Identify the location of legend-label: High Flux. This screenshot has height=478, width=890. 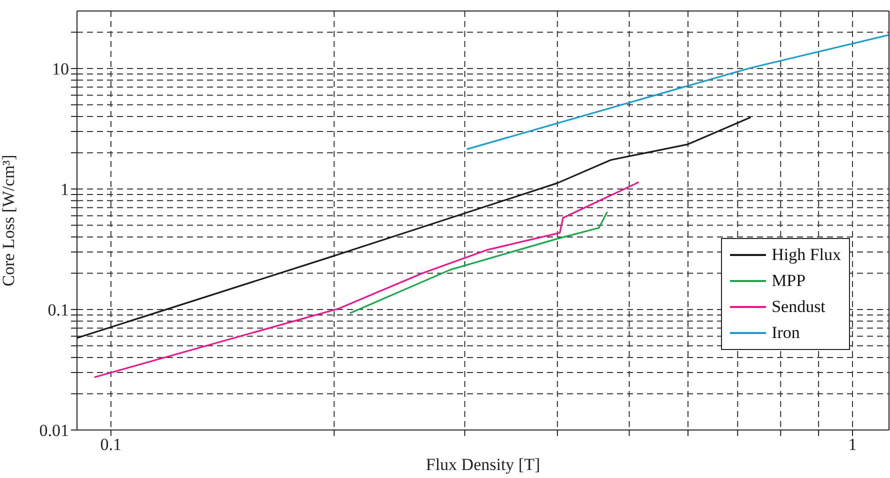
(806, 255).